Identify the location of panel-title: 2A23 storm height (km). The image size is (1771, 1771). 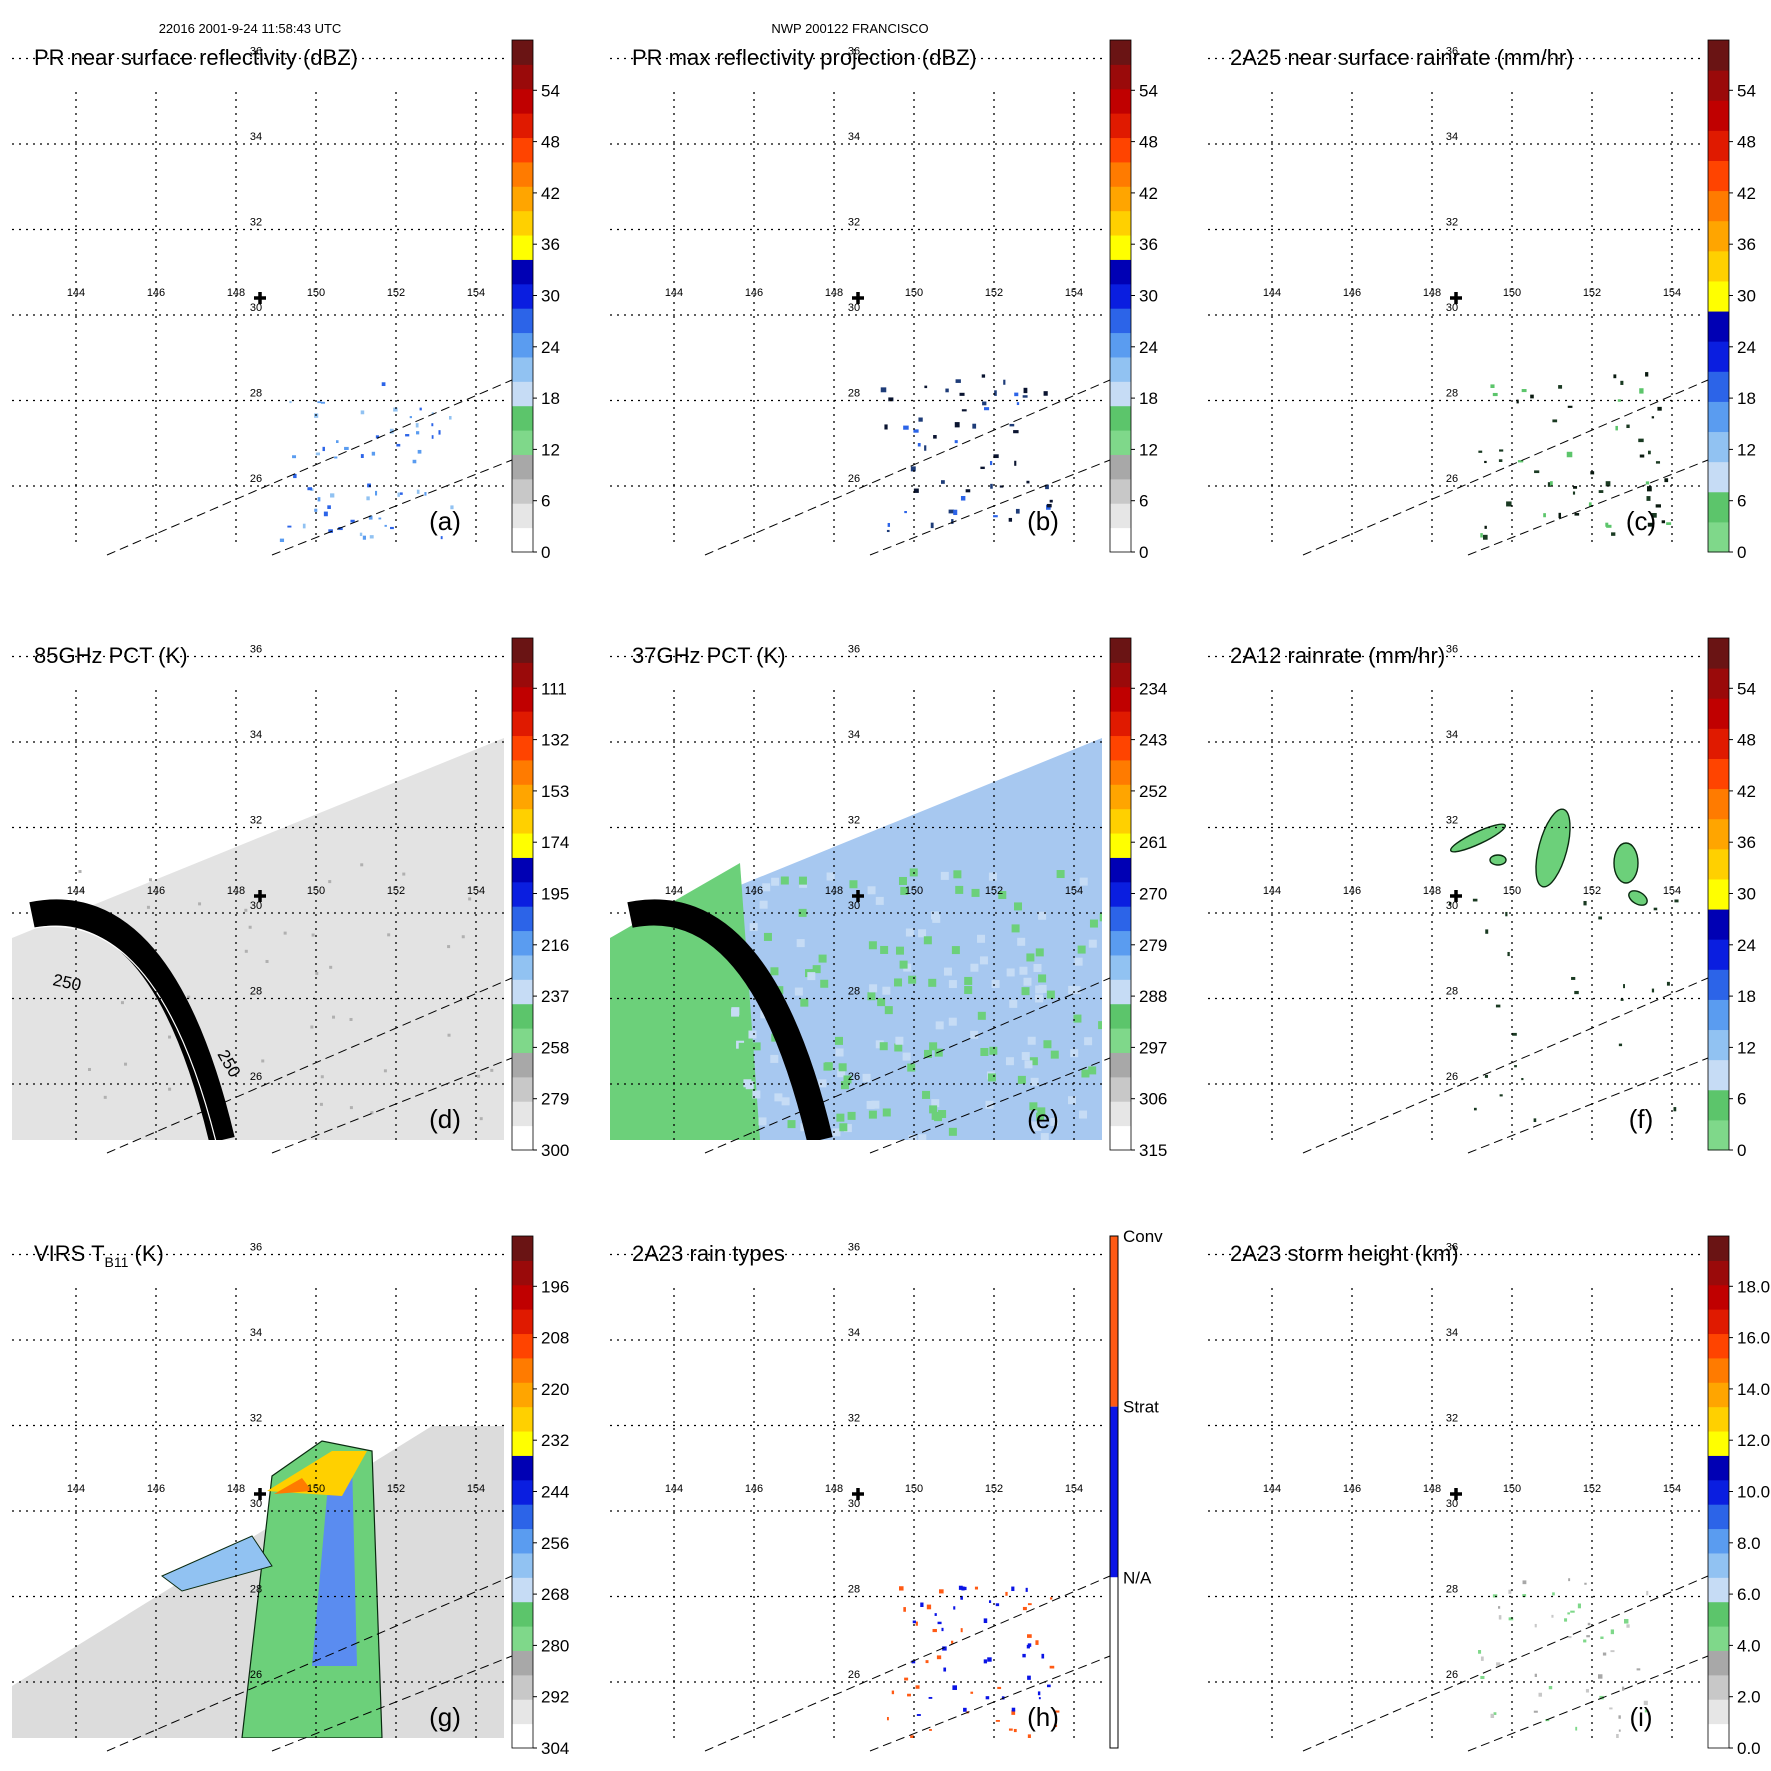
(1344, 1253).